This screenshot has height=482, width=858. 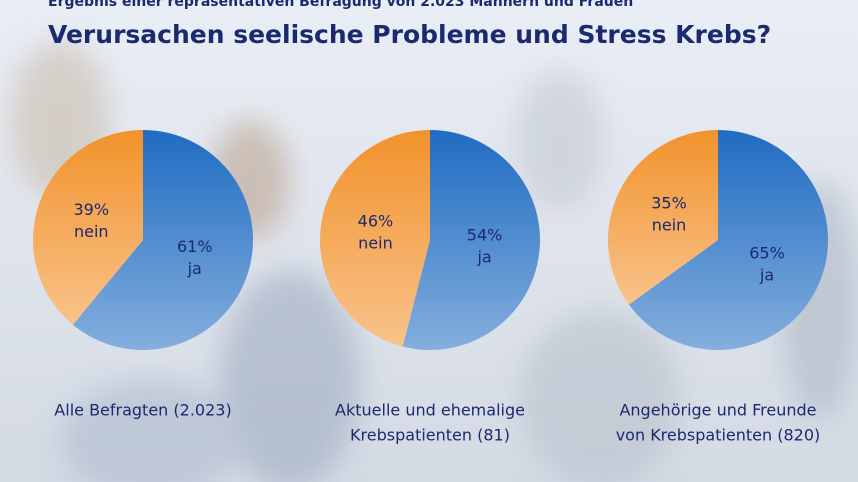 I want to click on pie-caption: Angehörige und Freunde, so click(x=717, y=410).